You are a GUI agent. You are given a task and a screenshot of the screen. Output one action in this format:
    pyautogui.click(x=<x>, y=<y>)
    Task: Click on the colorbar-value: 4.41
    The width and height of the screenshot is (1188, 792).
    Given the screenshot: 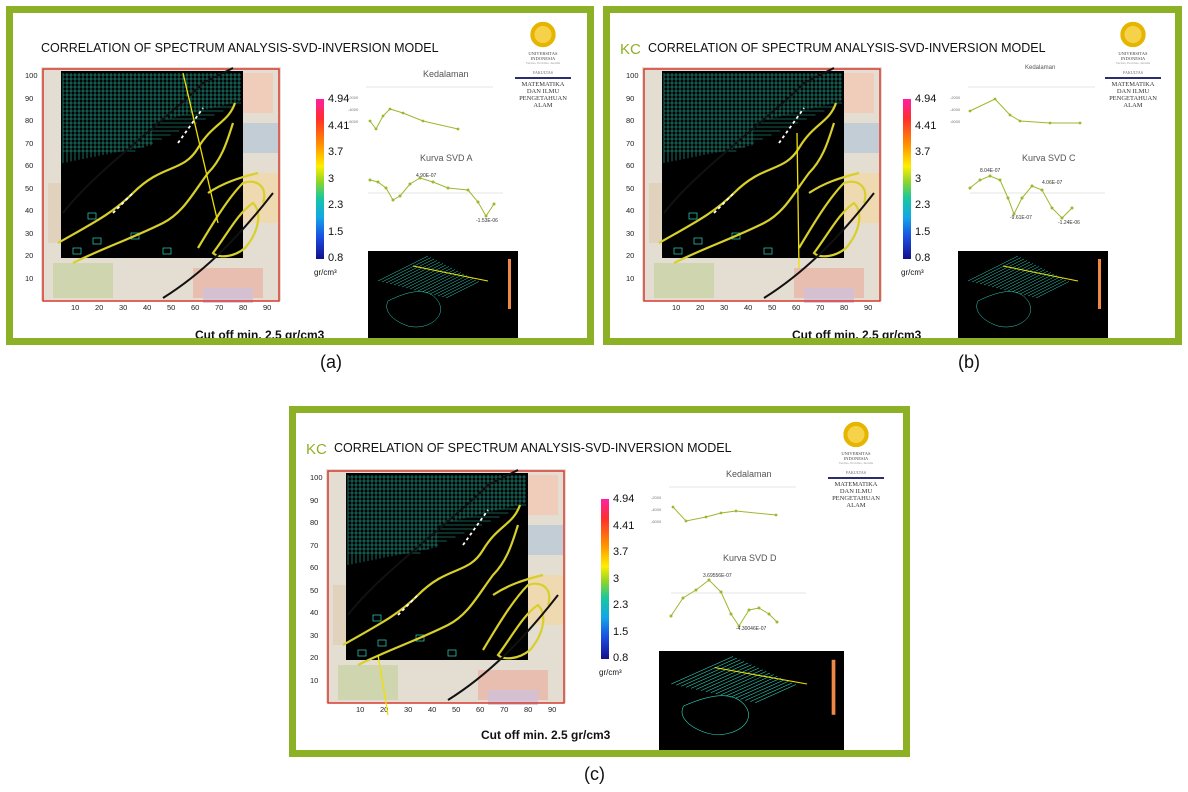 What is the action you would take?
    pyautogui.click(x=926, y=125)
    